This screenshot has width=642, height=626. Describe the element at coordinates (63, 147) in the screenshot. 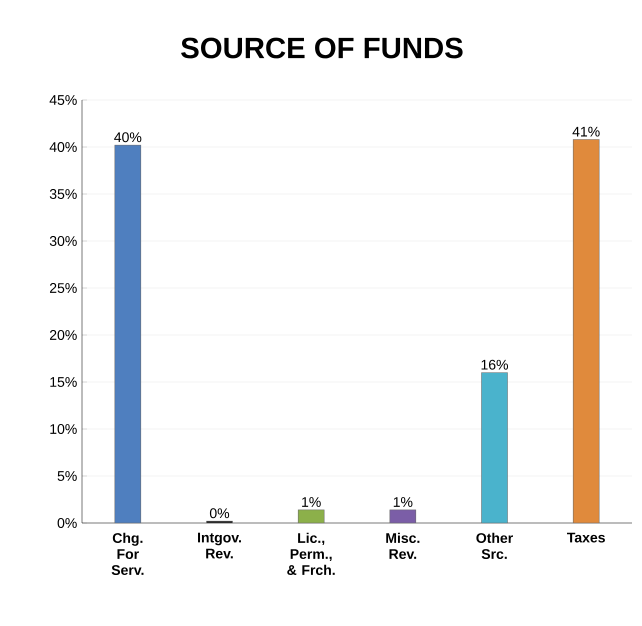

I see `y-tick-label: 40%` at that location.